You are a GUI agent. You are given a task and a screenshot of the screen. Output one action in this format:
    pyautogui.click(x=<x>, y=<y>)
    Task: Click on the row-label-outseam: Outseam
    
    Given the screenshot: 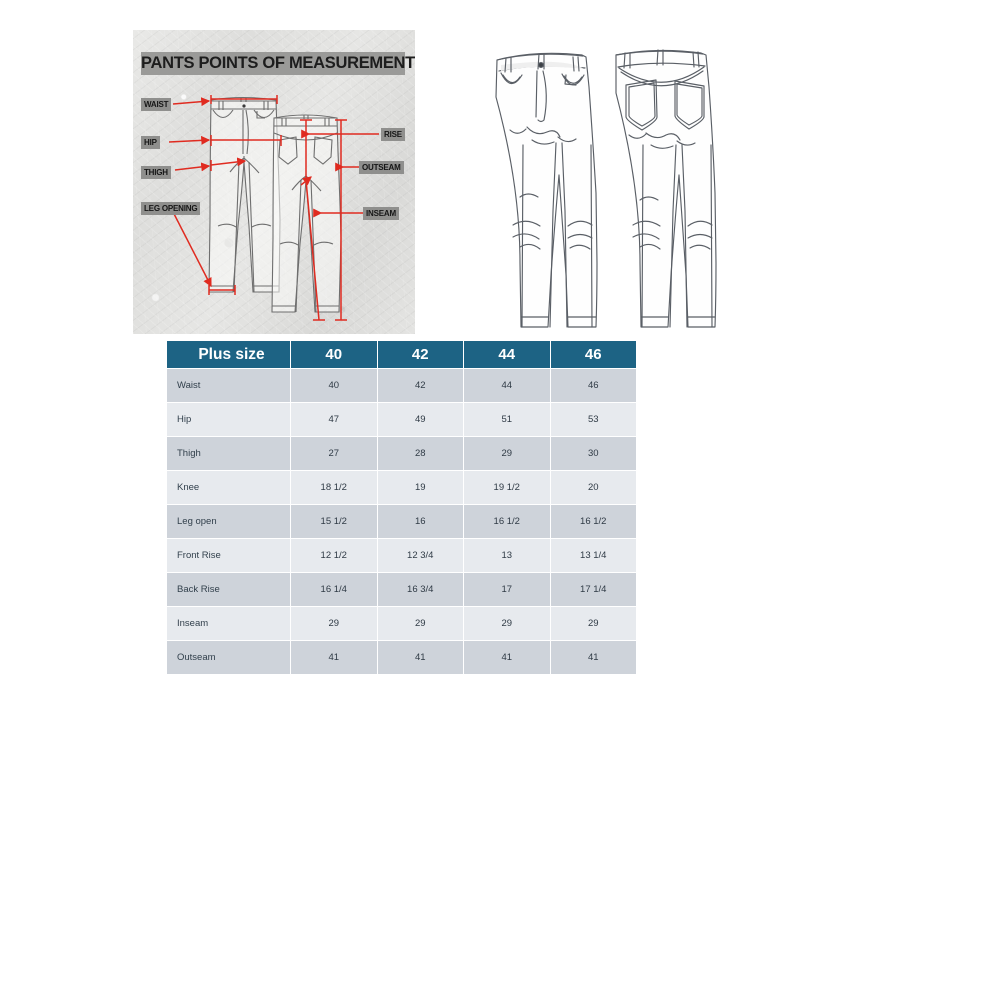 What is the action you would take?
    pyautogui.click(x=228, y=657)
    